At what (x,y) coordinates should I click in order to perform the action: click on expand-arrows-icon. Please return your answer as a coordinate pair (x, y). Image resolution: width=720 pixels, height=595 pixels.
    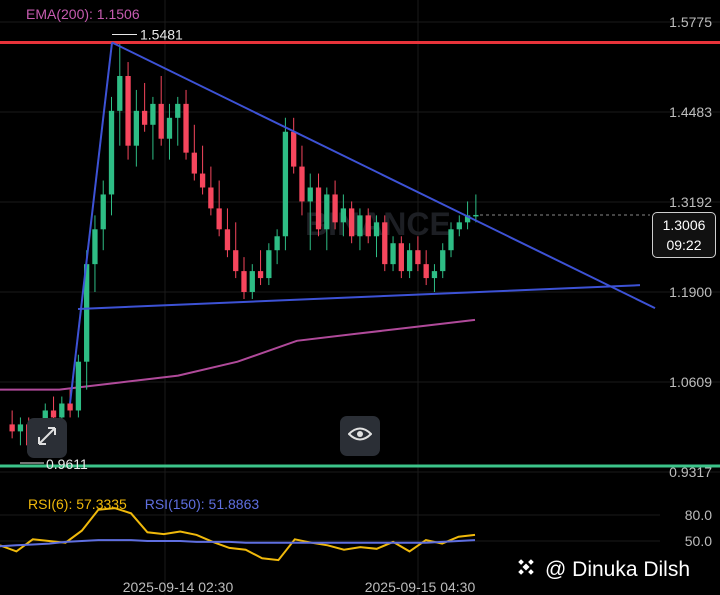
    Looking at the image, I should click on (47, 438).